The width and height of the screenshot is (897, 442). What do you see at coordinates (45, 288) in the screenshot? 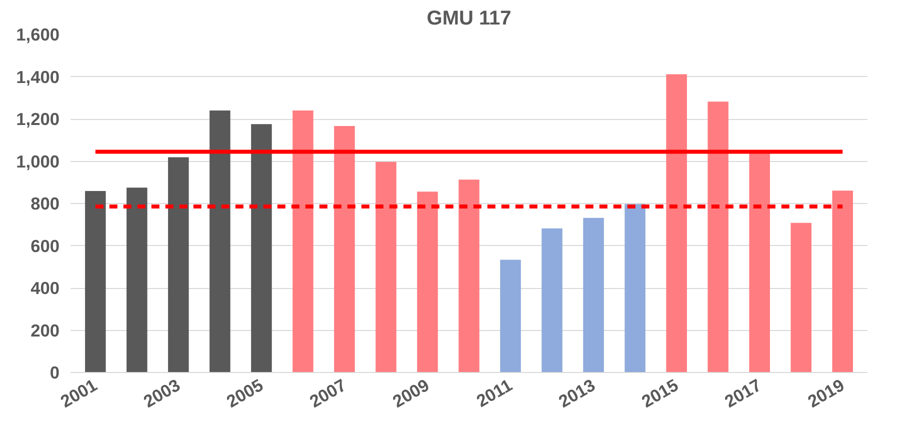
I see `y-tick-label: 400` at bounding box center [45, 288].